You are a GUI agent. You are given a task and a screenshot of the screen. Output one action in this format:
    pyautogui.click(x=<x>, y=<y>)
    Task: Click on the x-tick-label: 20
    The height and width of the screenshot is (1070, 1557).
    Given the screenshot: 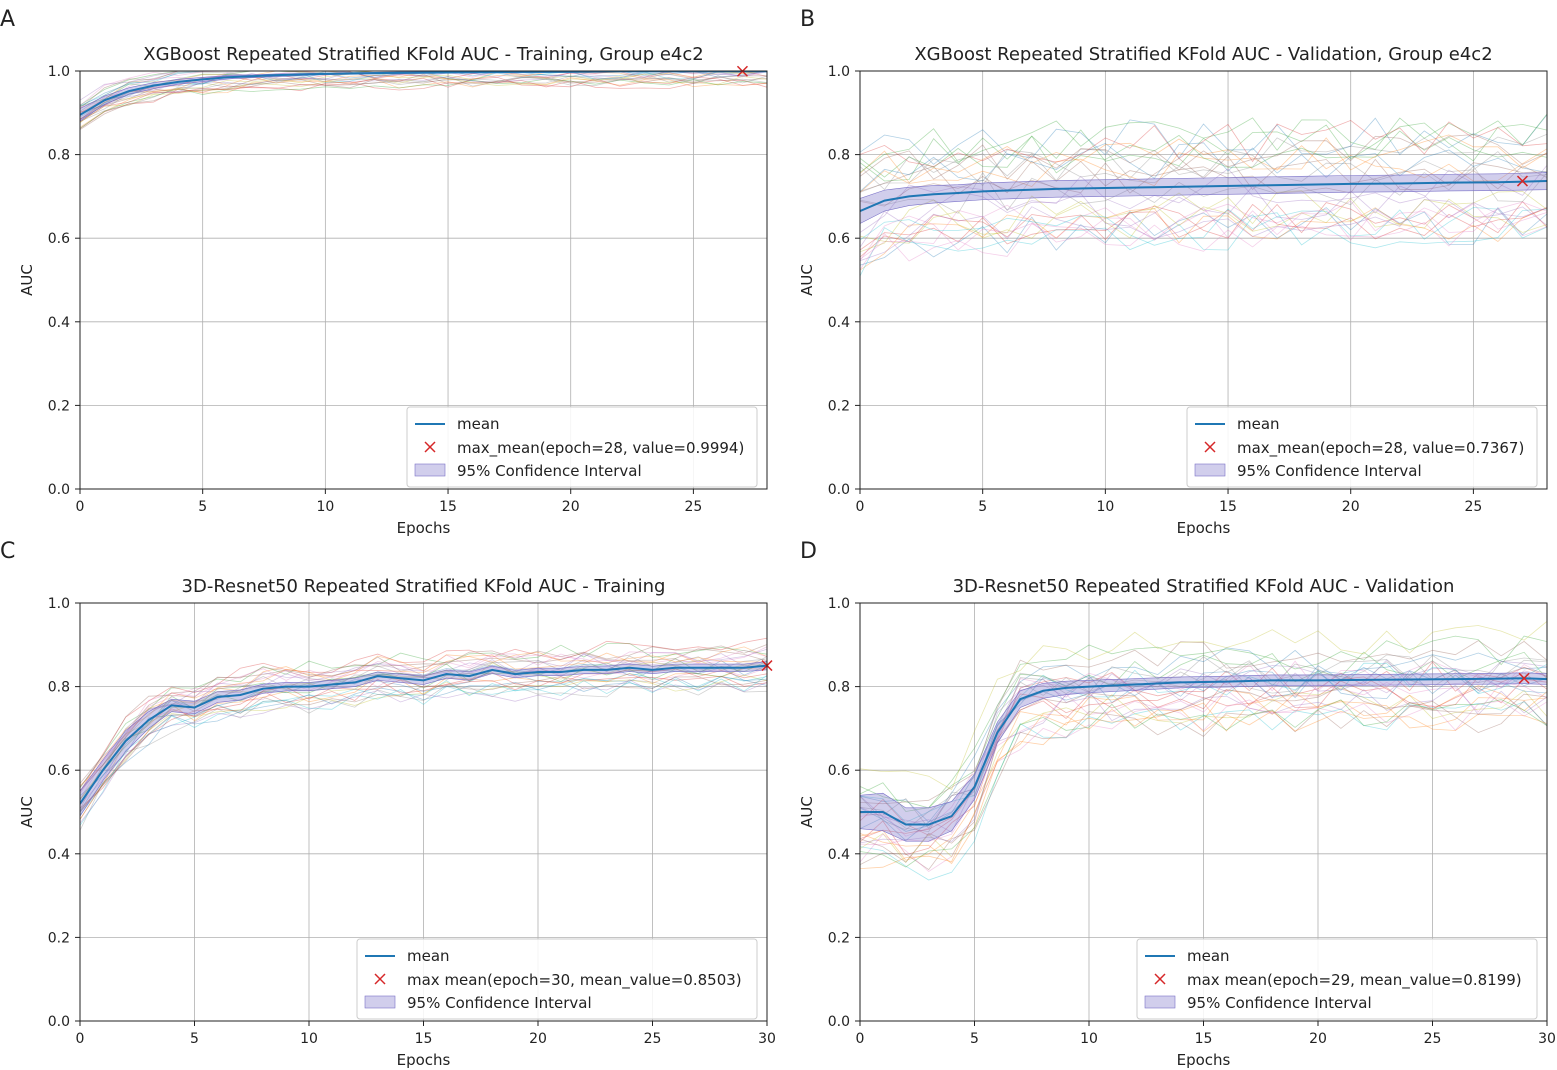 What is the action you would take?
    pyautogui.click(x=571, y=507)
    